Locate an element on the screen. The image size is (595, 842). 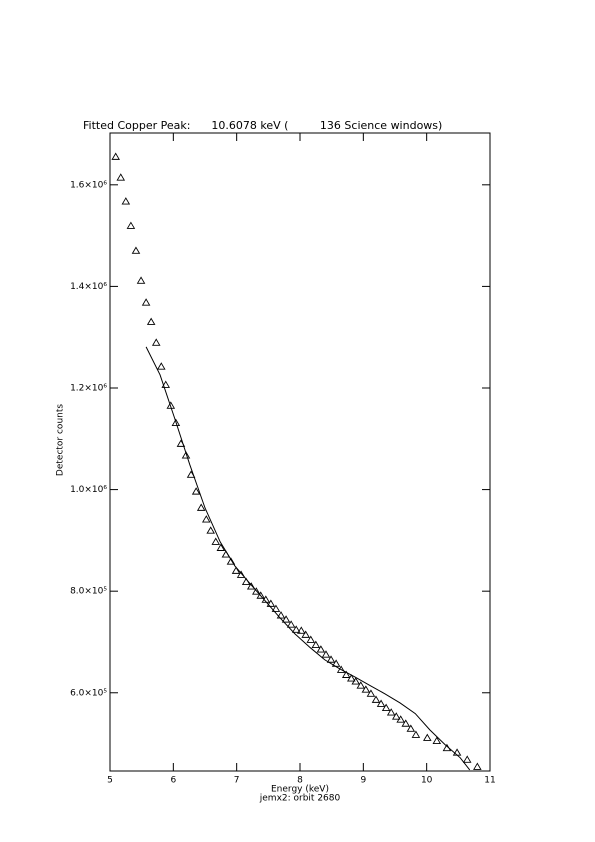
y-tick-label: 8.0×10⁵ is located at coordinates (88, 592).